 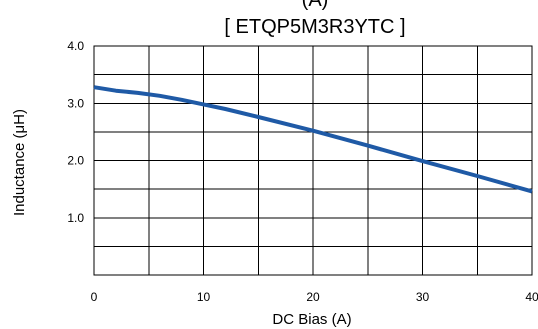 What do you see at coordinates (75, 161) in the screenshot?
I see `y-tick-label: 2.0` at bounding box center [75, 161].